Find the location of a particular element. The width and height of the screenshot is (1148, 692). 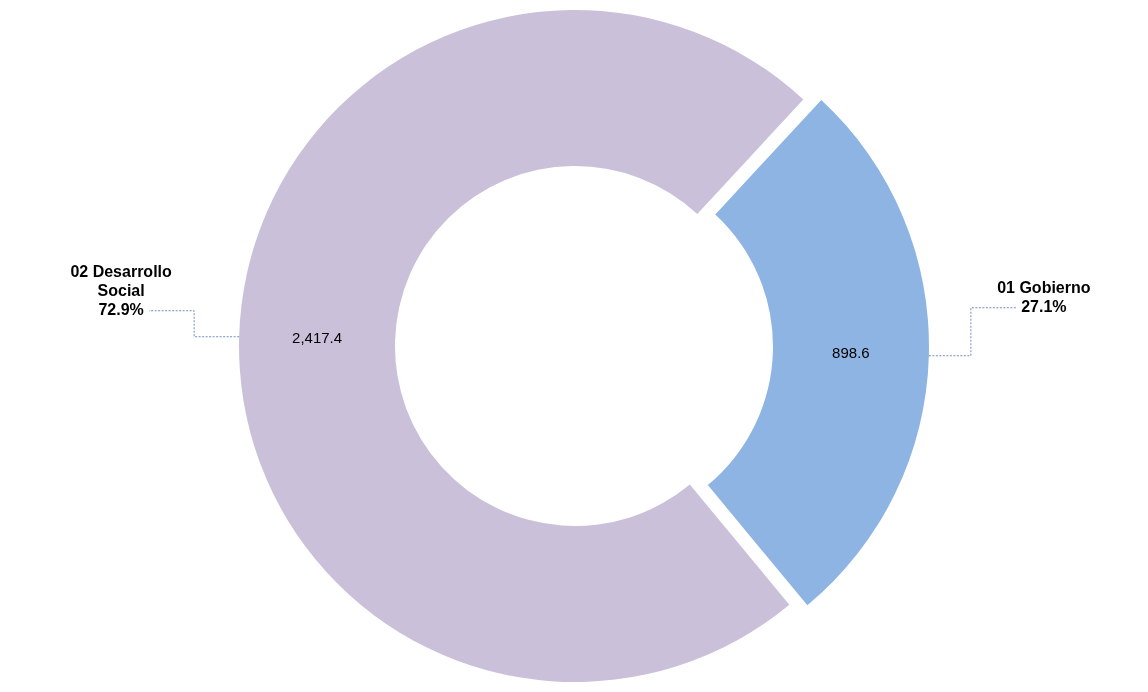

text: 27.1% is located at coordinates (1044, 306).